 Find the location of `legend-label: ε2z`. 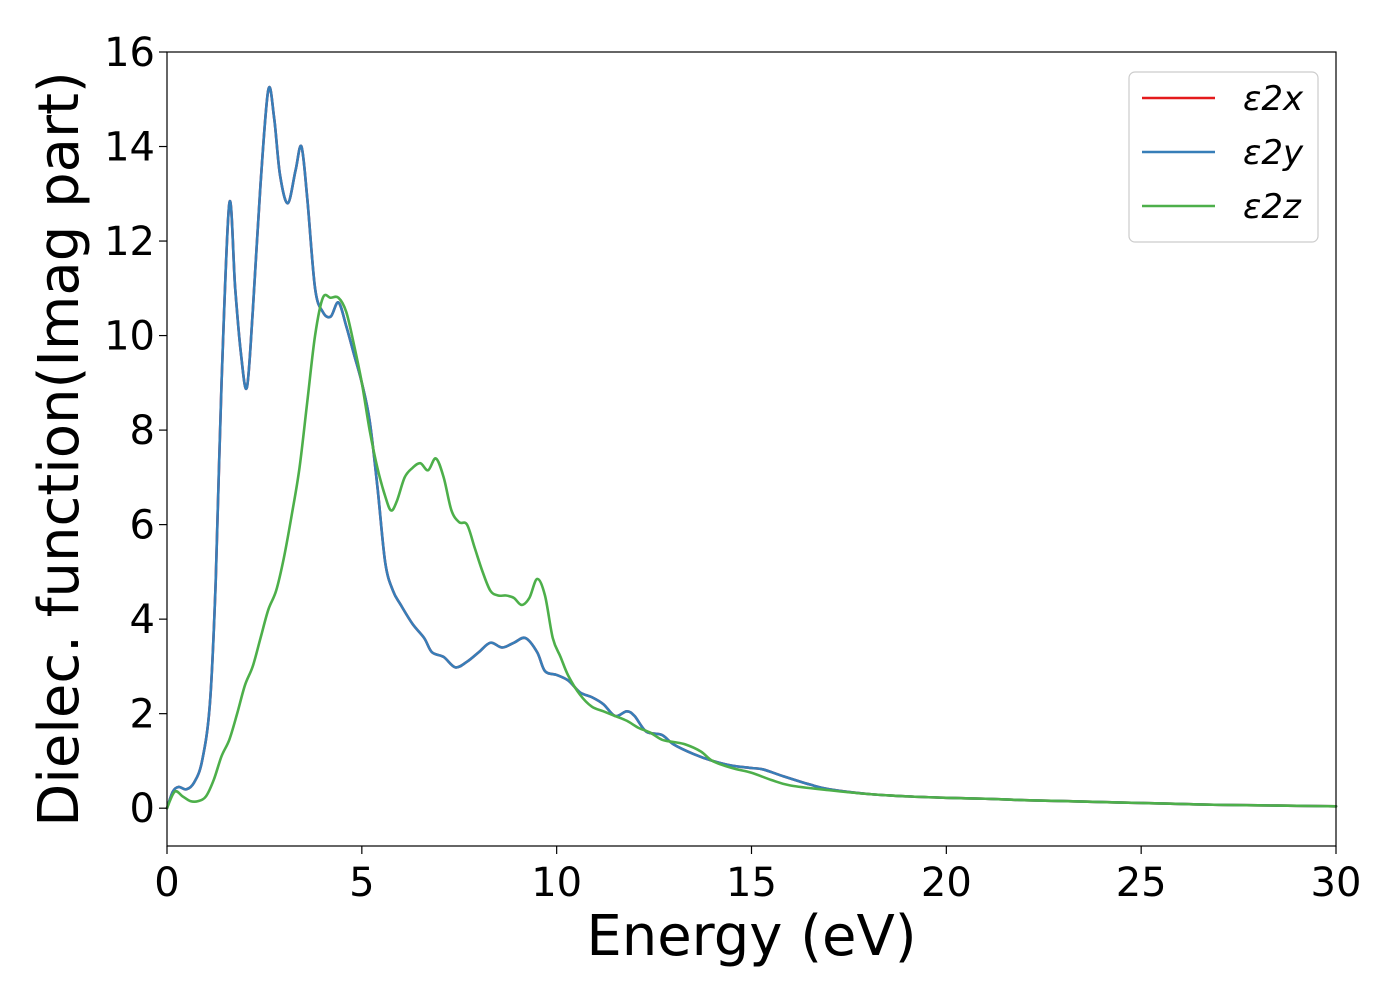

legend-label: ε2z is located at coordinates (1272, 207).